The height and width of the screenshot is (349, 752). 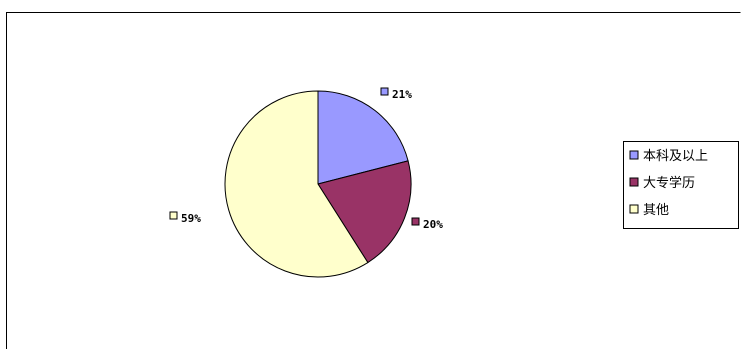 I want to click on pie-slice-undergrad, so click(x=363, y=137).